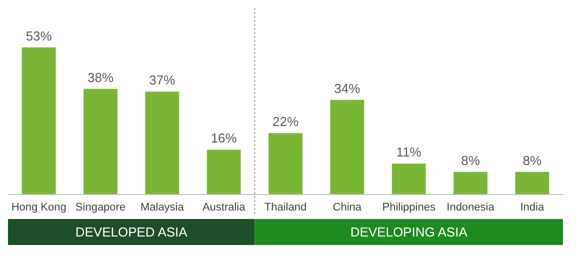  Describe the element at coordinates (39, 36) in the screenshot. I see `data-label: 53%` at that location.